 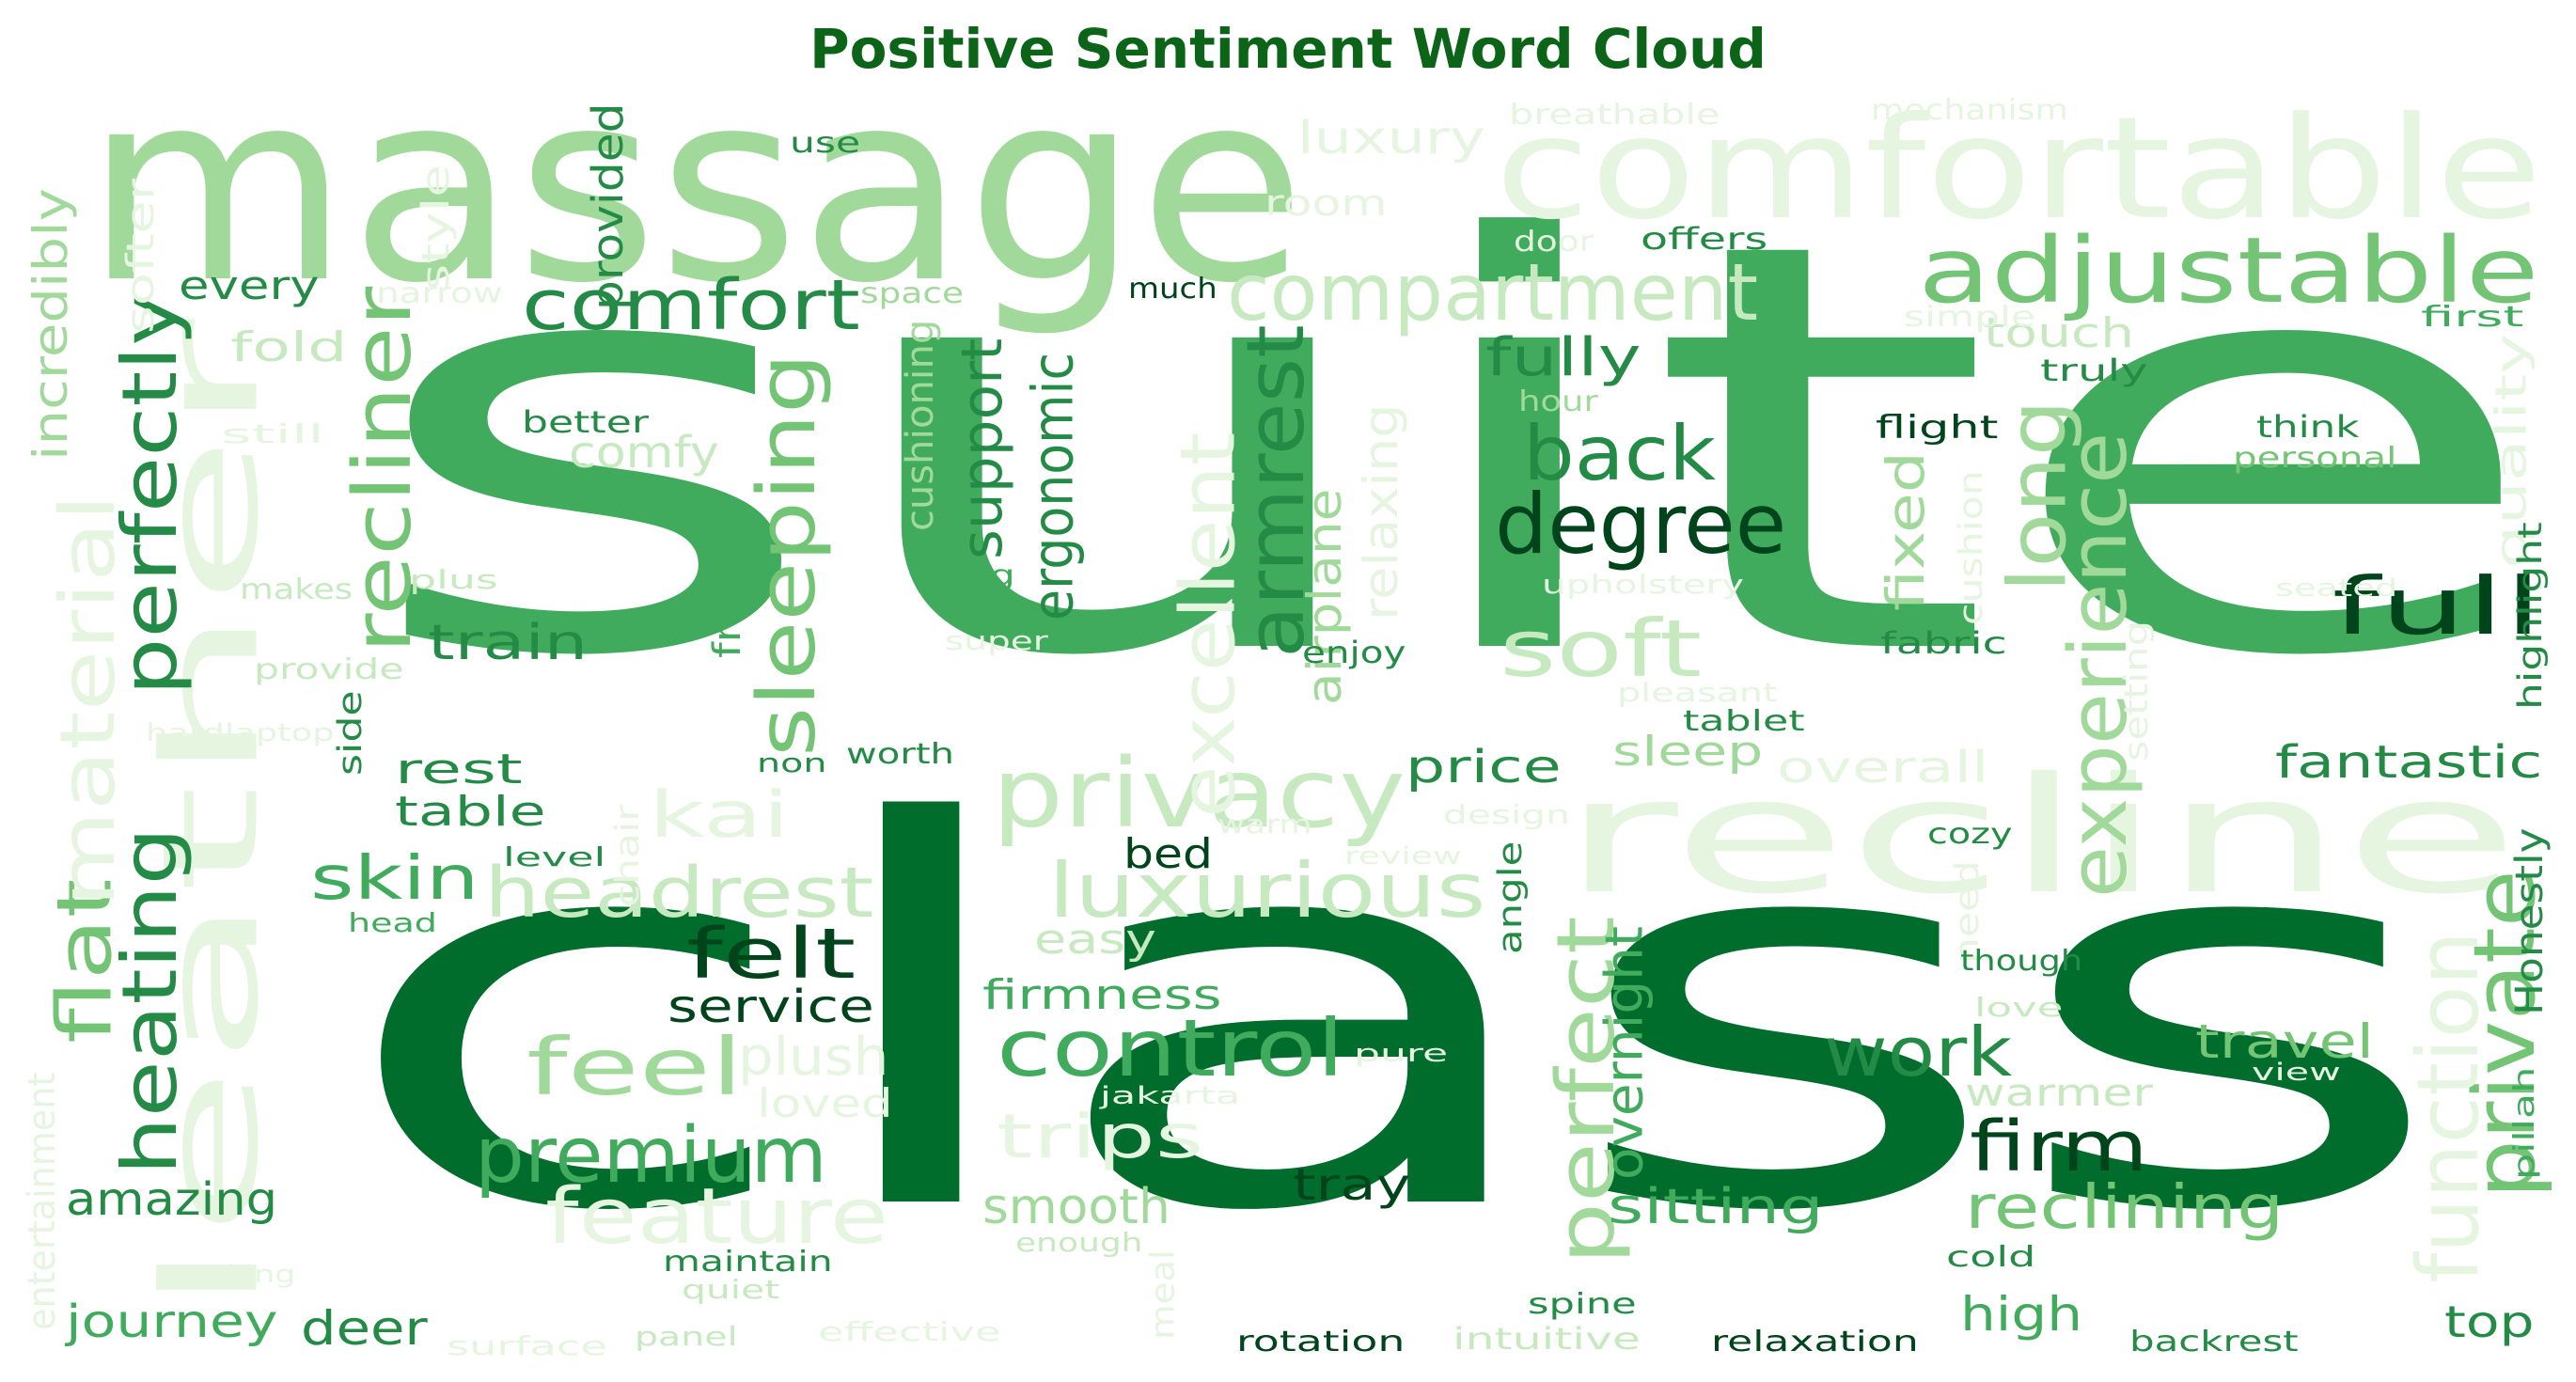 What do you see at coordinates (1101, 1137) in the screenshot?
I see `word-trips: trips` at bounding box center [1101, 1137].